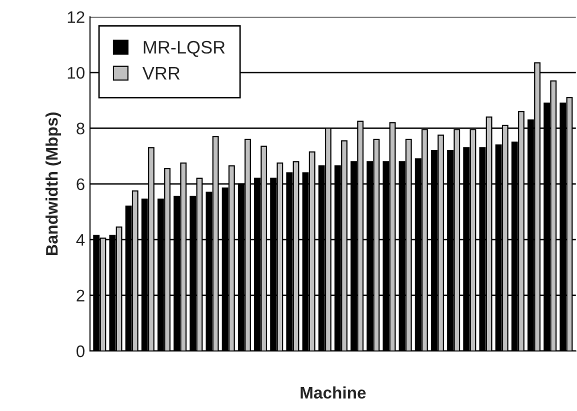 This screenshot has height=411, width=577. I want to click on y-tick-label: 0, so click(80, 351).